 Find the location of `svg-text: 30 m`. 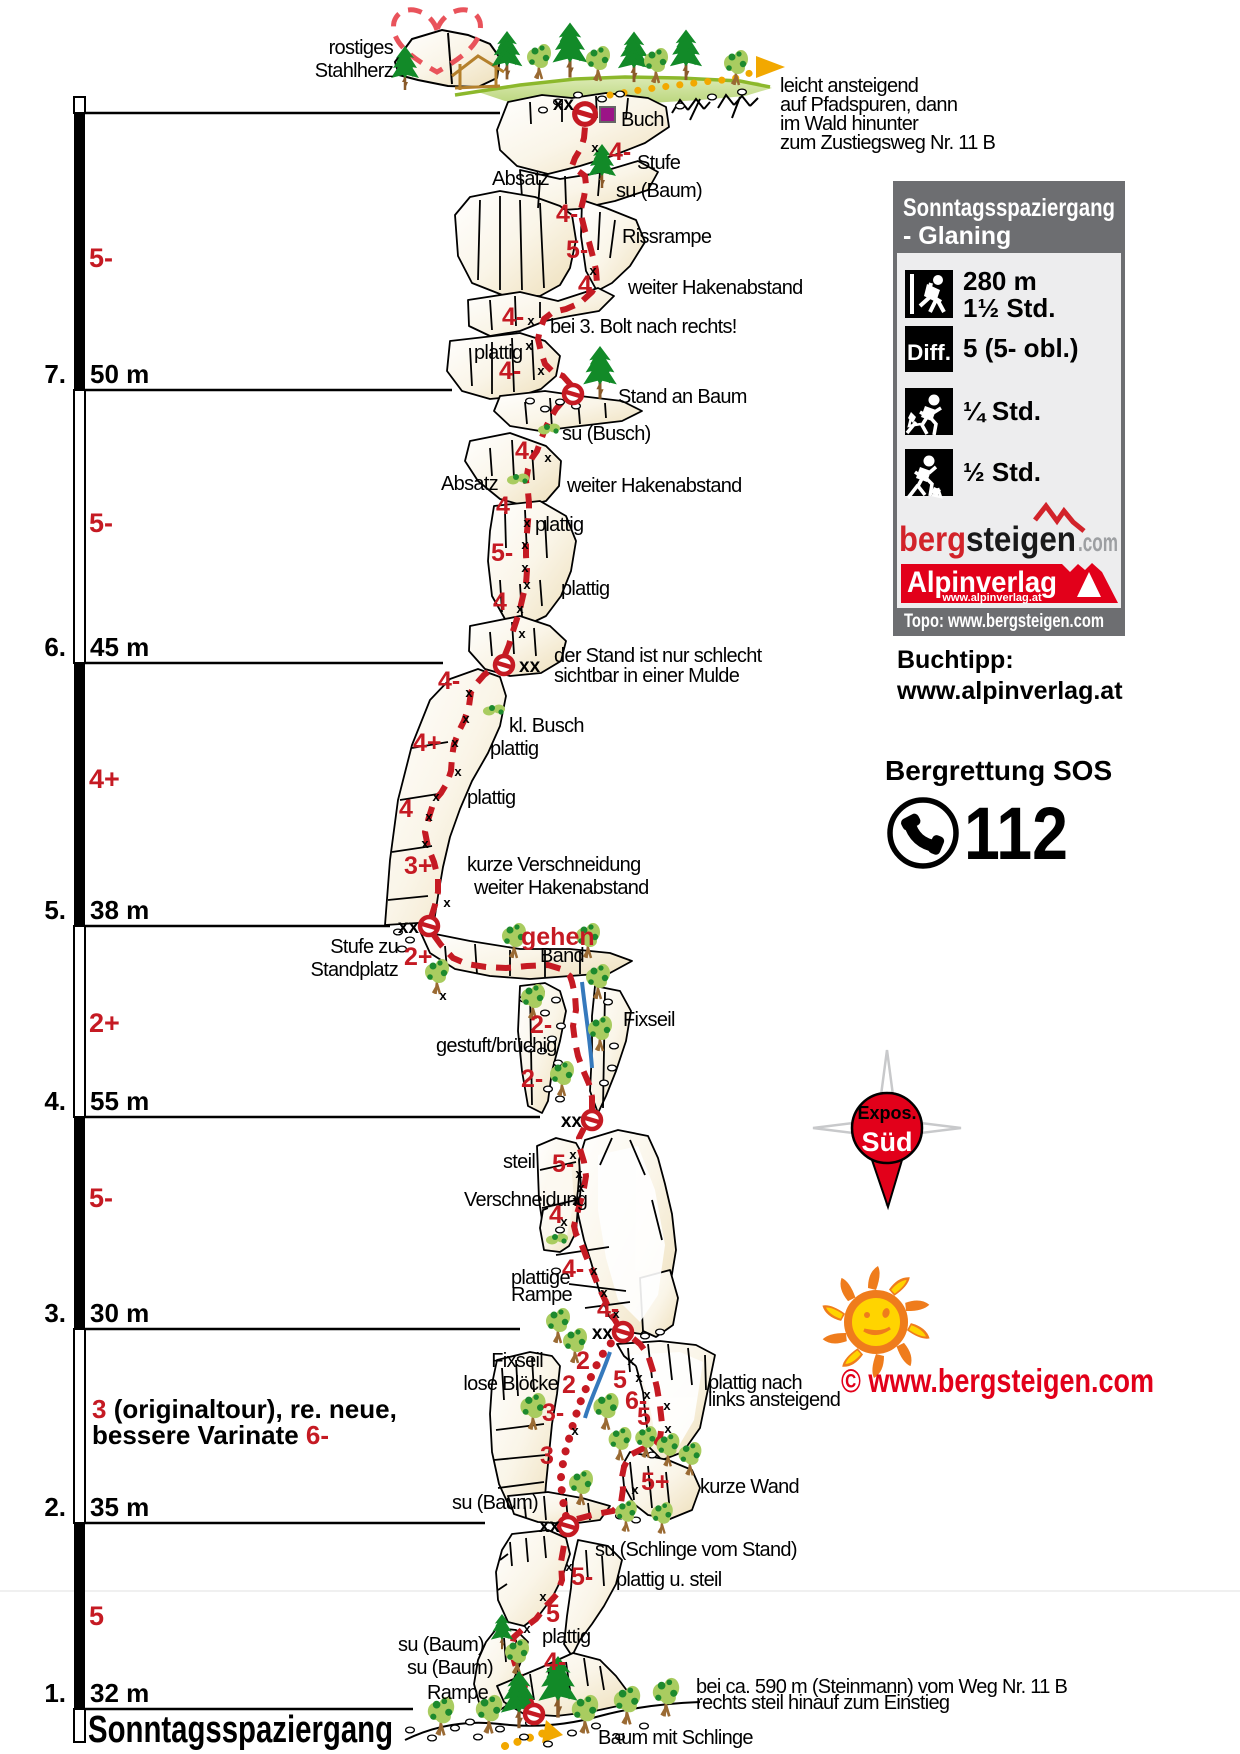

svg-text: 30 m is located at coordinates (119, 1313).